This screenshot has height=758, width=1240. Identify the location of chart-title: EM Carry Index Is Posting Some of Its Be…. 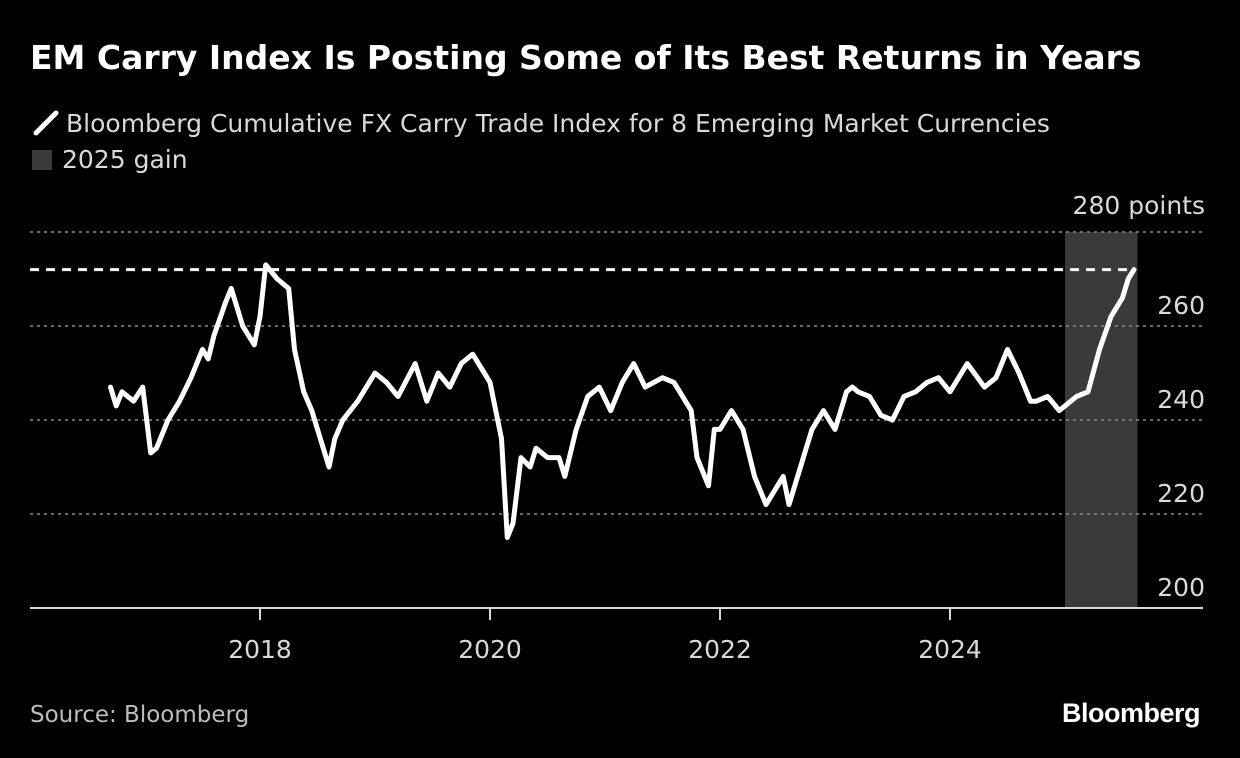
(586, 57).